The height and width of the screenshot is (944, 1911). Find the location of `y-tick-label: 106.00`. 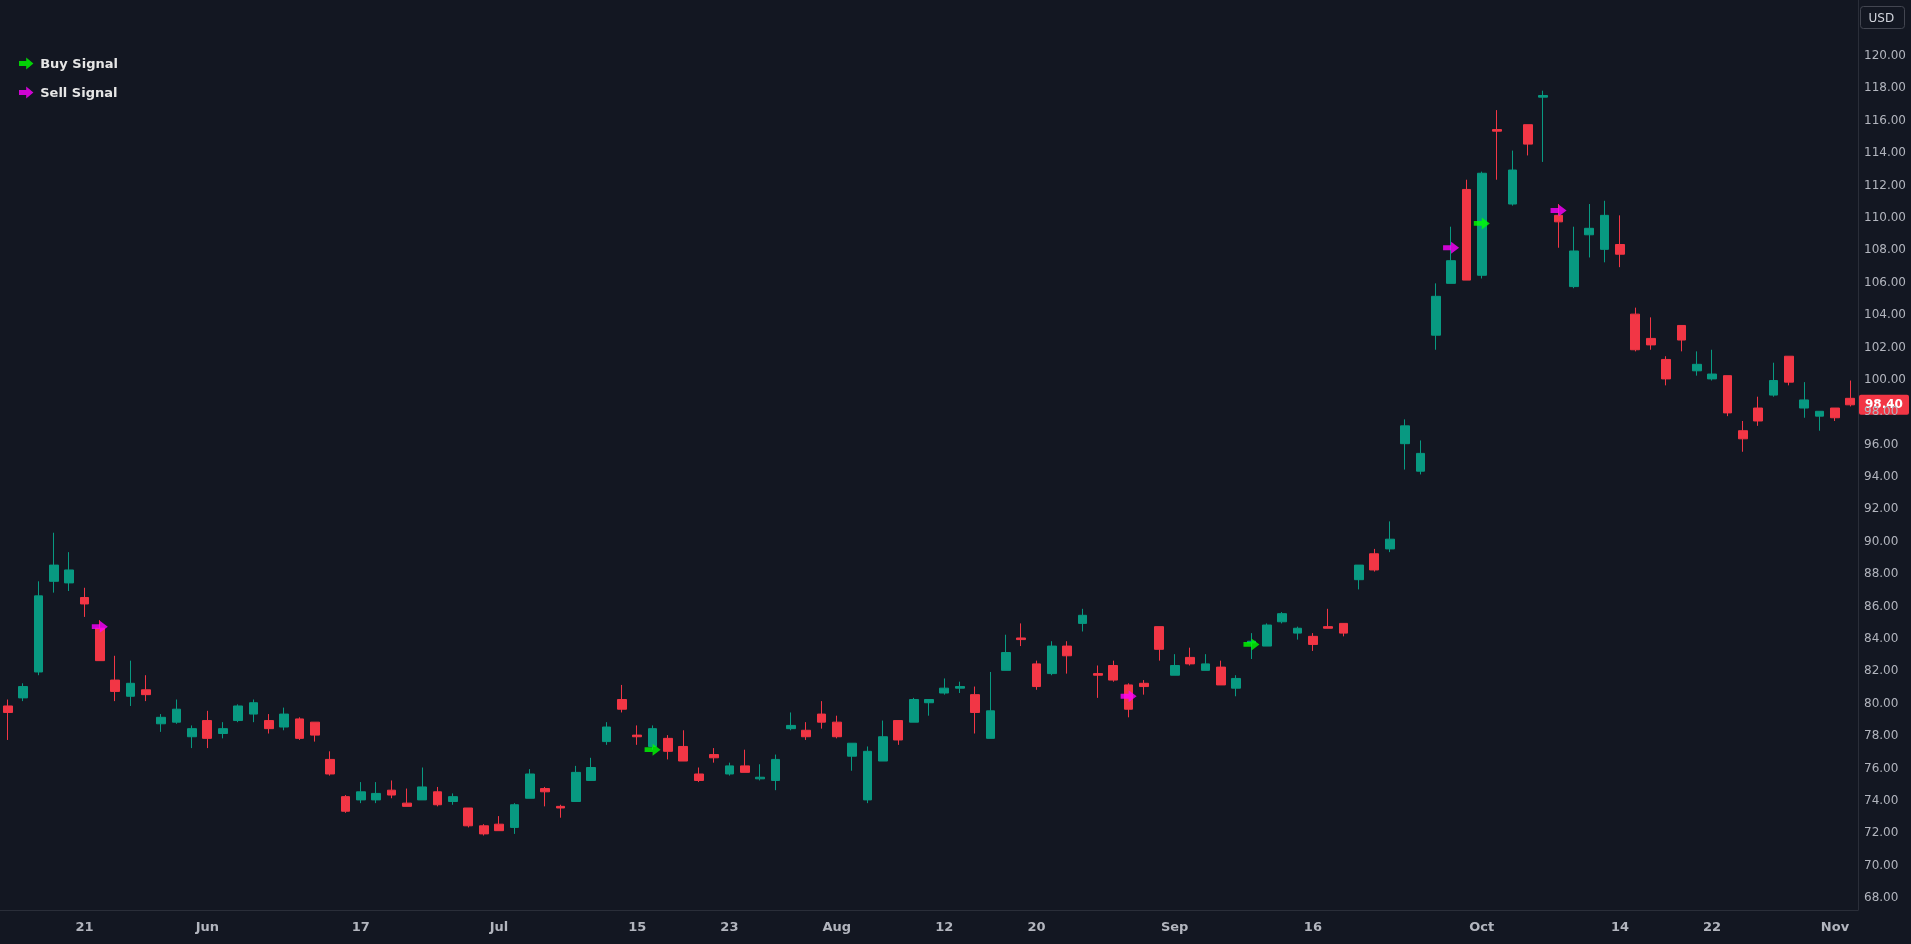

y-tick-label: 106.00 is located at coordinates (1885, 281).